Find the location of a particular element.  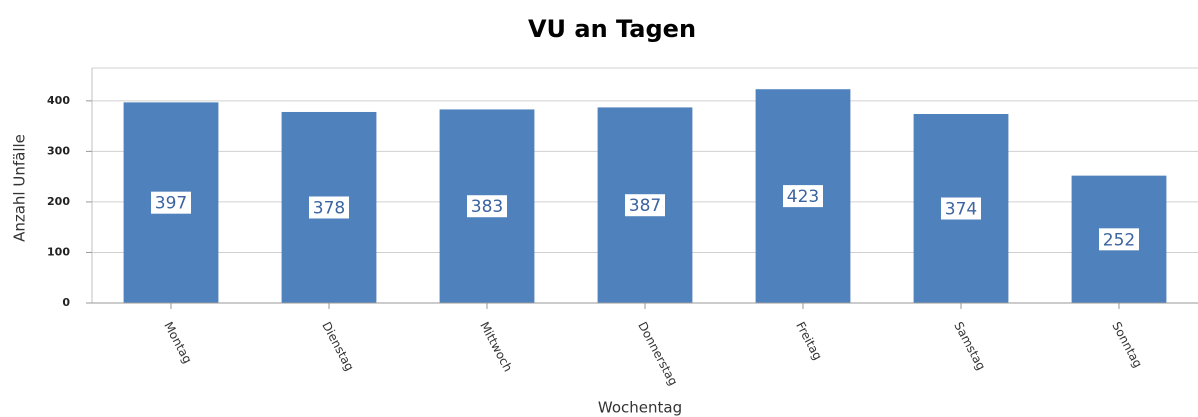

x-tick-label: Montag is located at coordinates (177, 342).